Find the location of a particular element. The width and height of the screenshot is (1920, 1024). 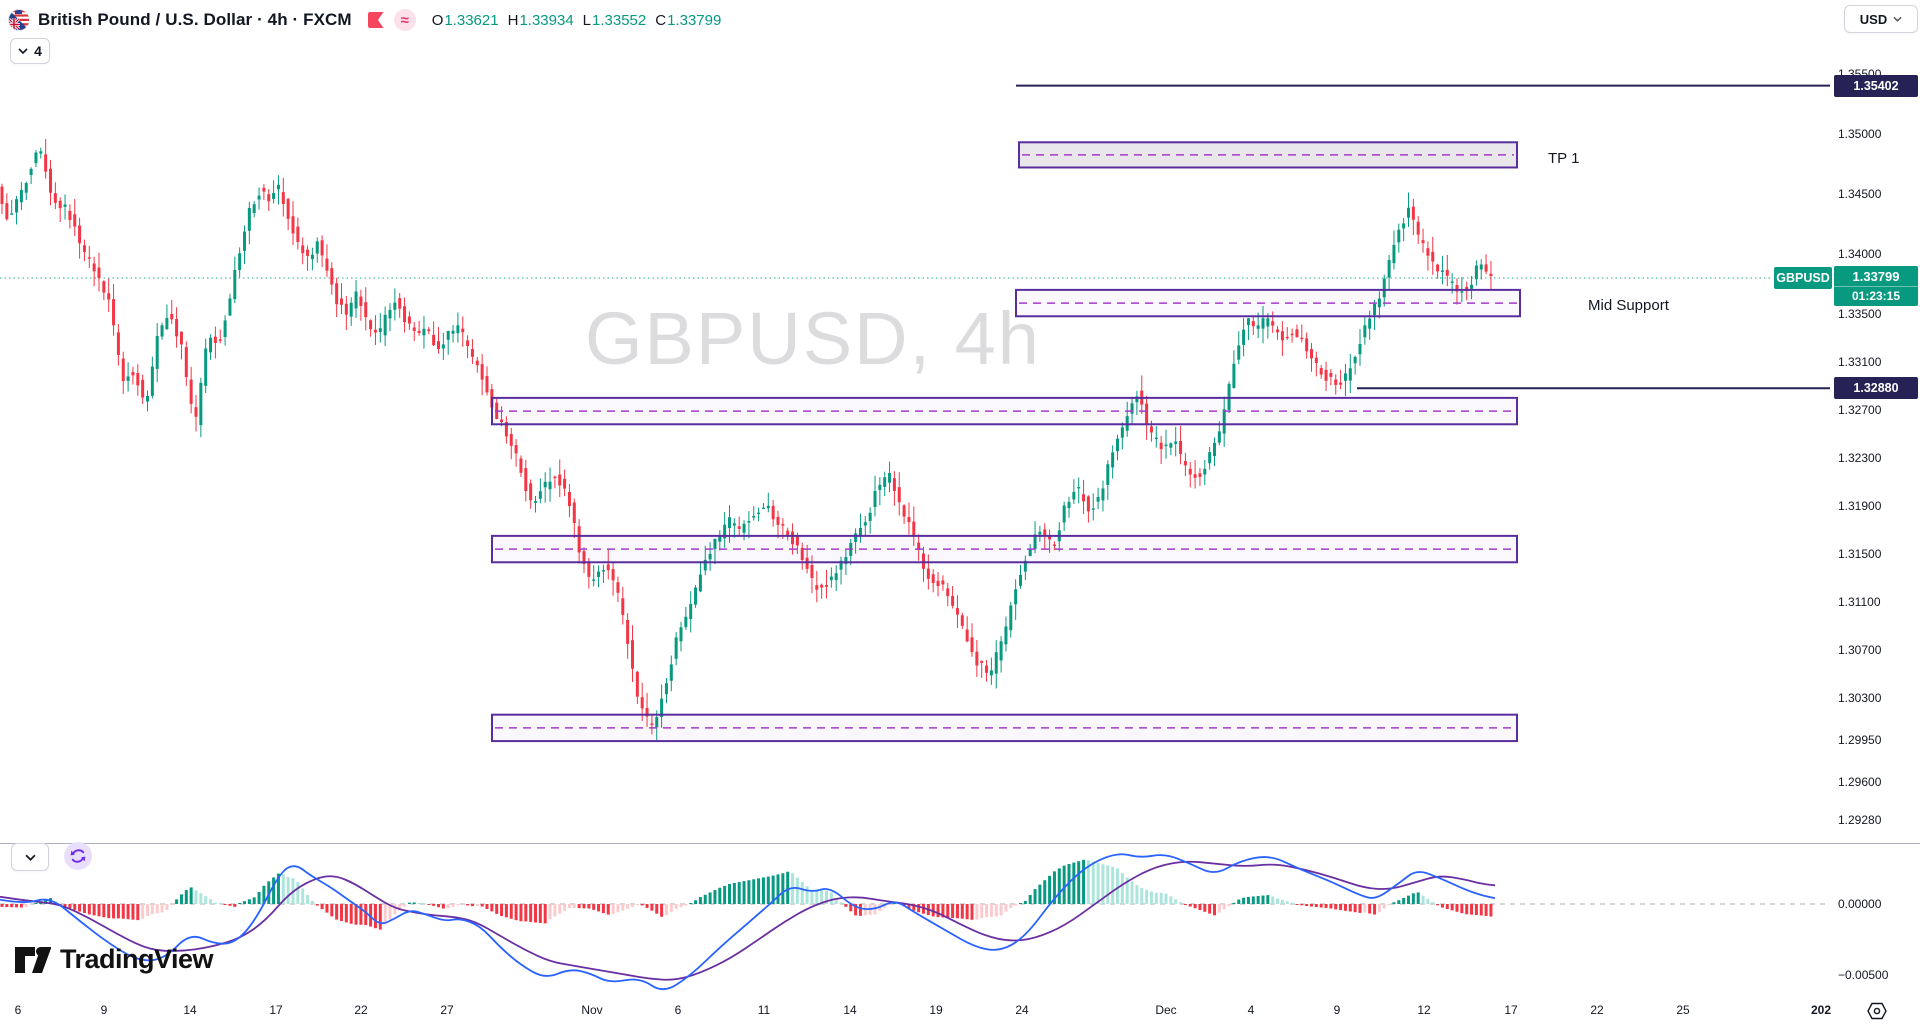

time-tick: 19 is located at coordinates (936, 1010).